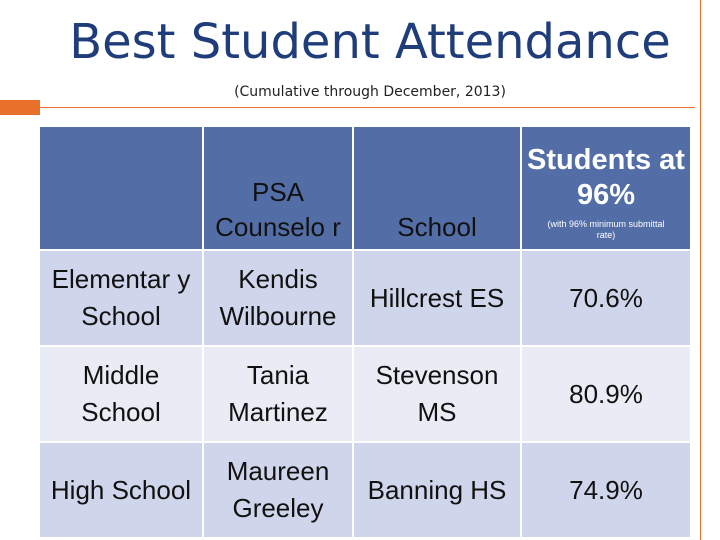 The width and height of the screenshot is (720, 540). I want to click on header-counselor: PSA Counselo r, so click(278, 188).